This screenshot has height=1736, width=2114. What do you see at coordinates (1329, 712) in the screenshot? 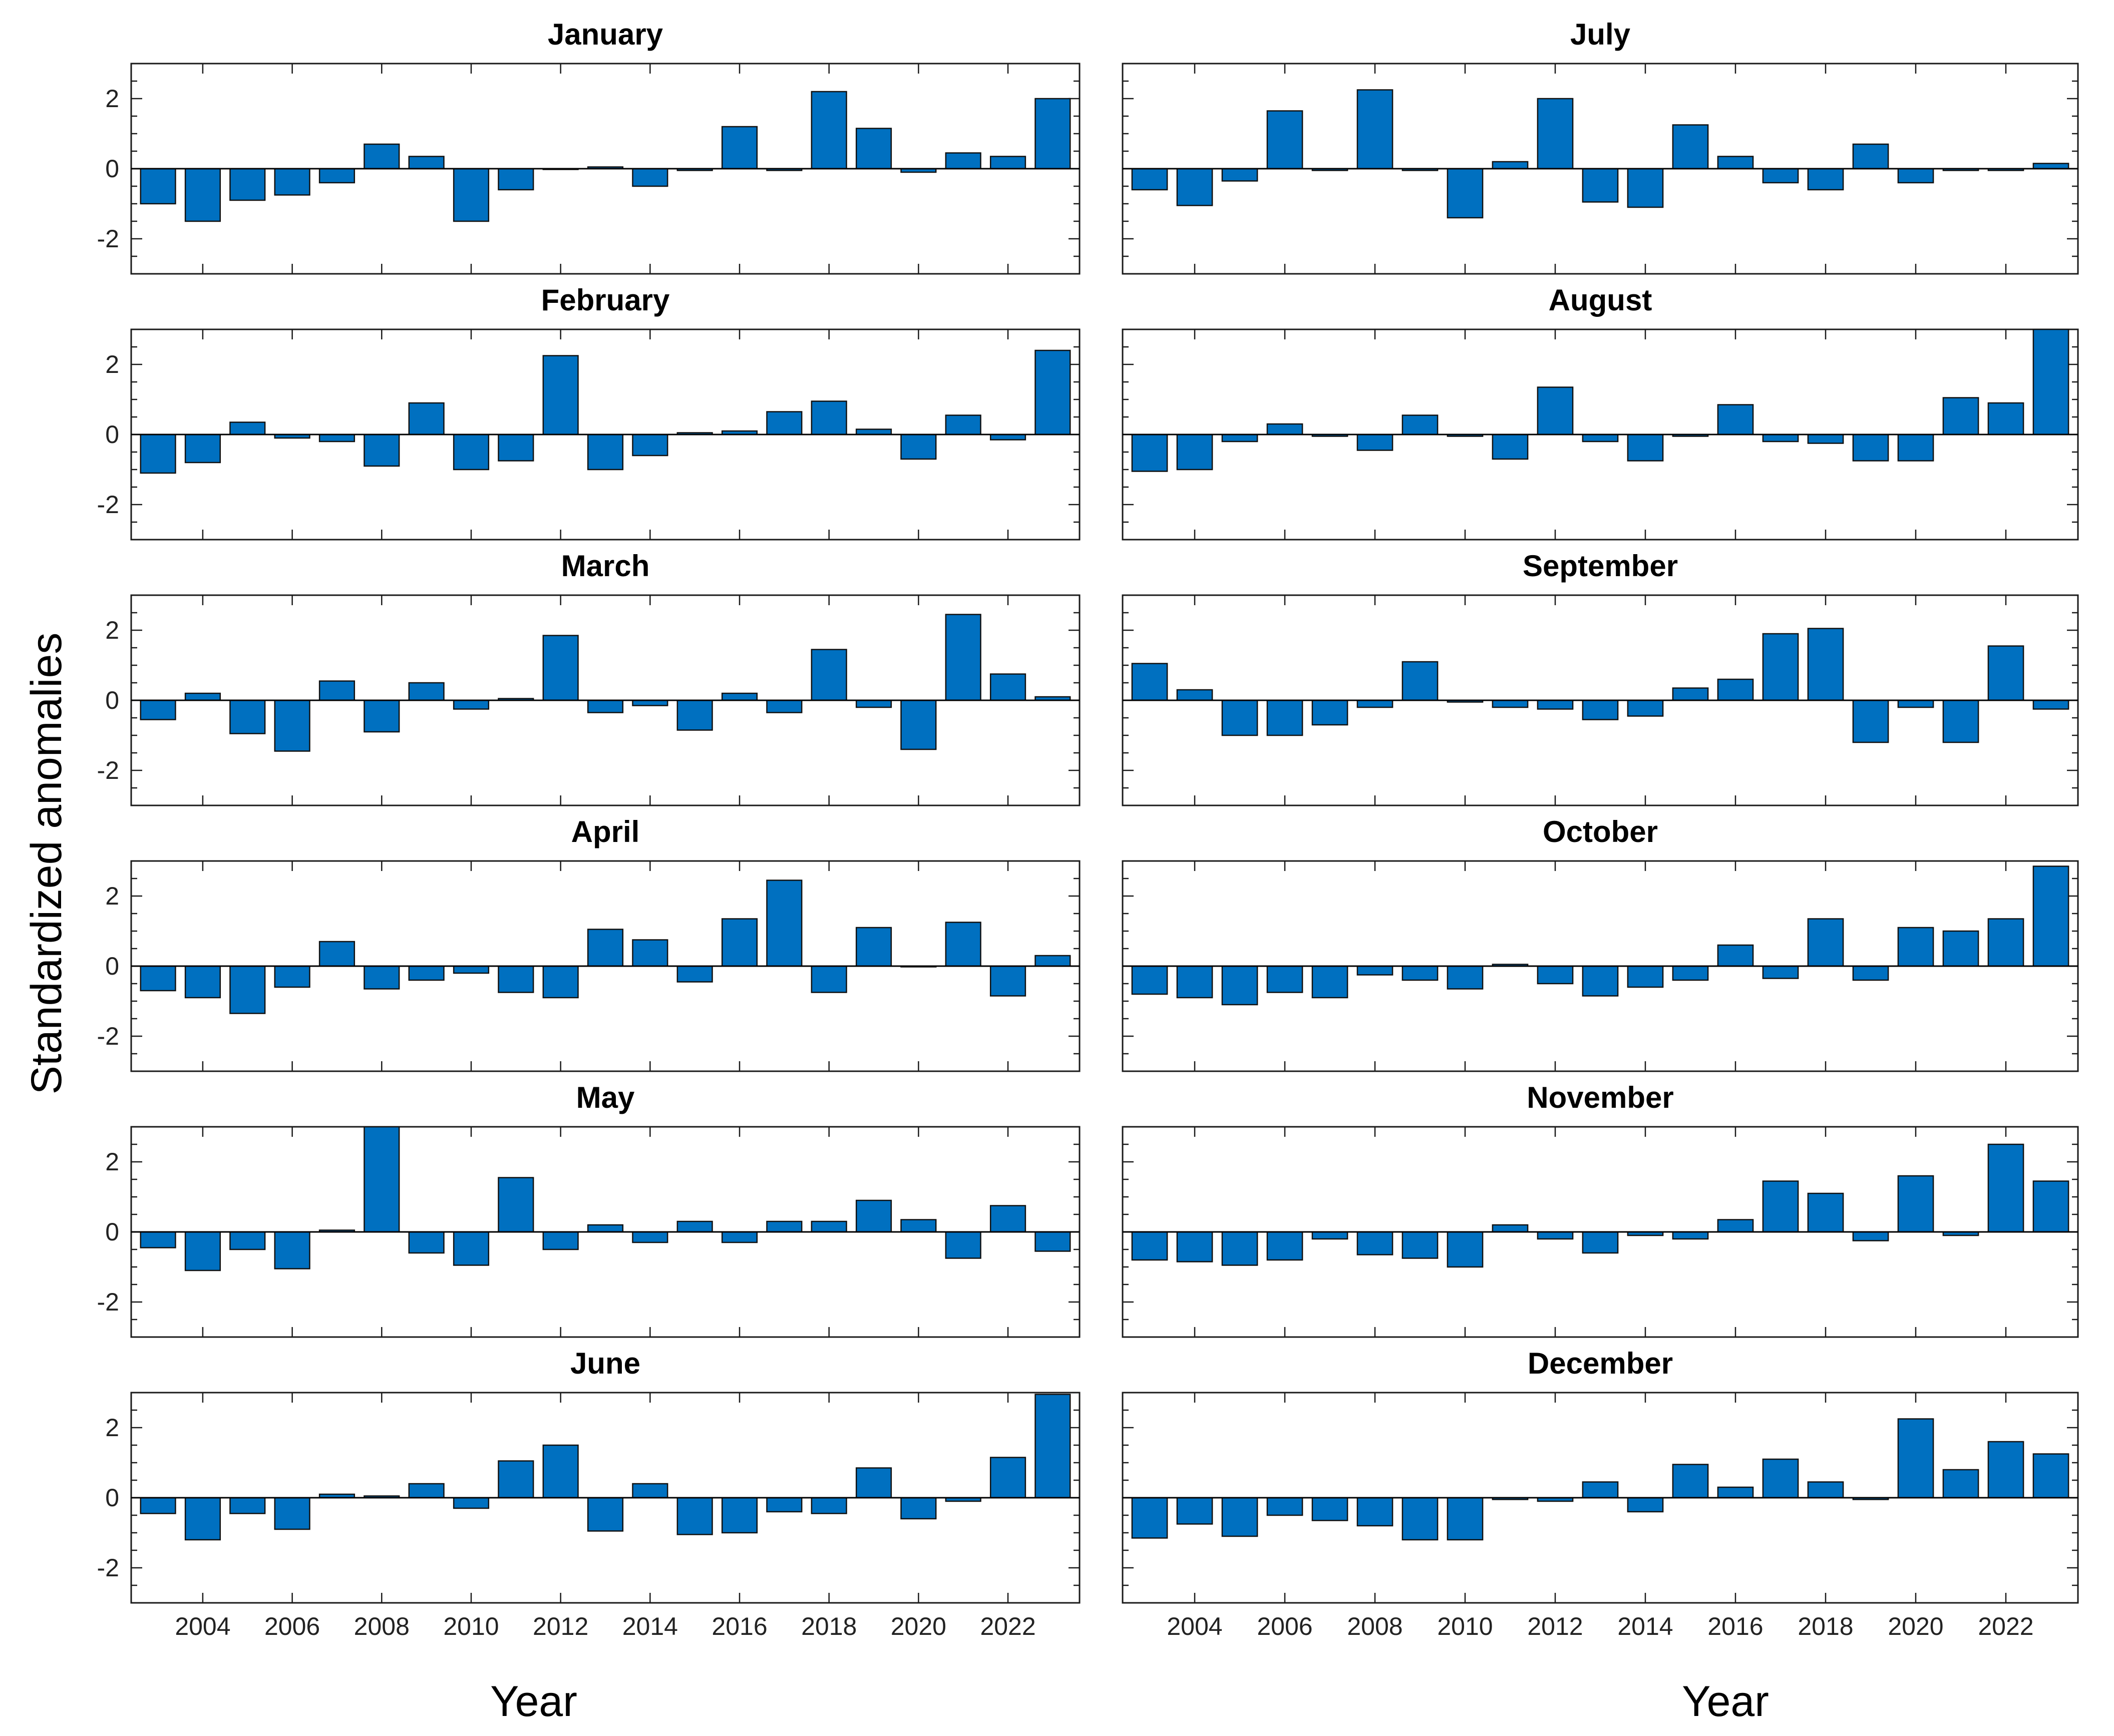
I see `bar-september-2007` at bounding box center [1329, 712].